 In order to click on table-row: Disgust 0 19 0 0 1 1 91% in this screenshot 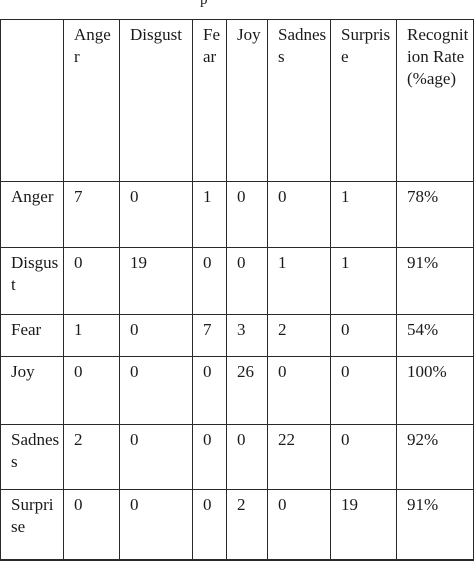, I will do `click(237, 281)`.